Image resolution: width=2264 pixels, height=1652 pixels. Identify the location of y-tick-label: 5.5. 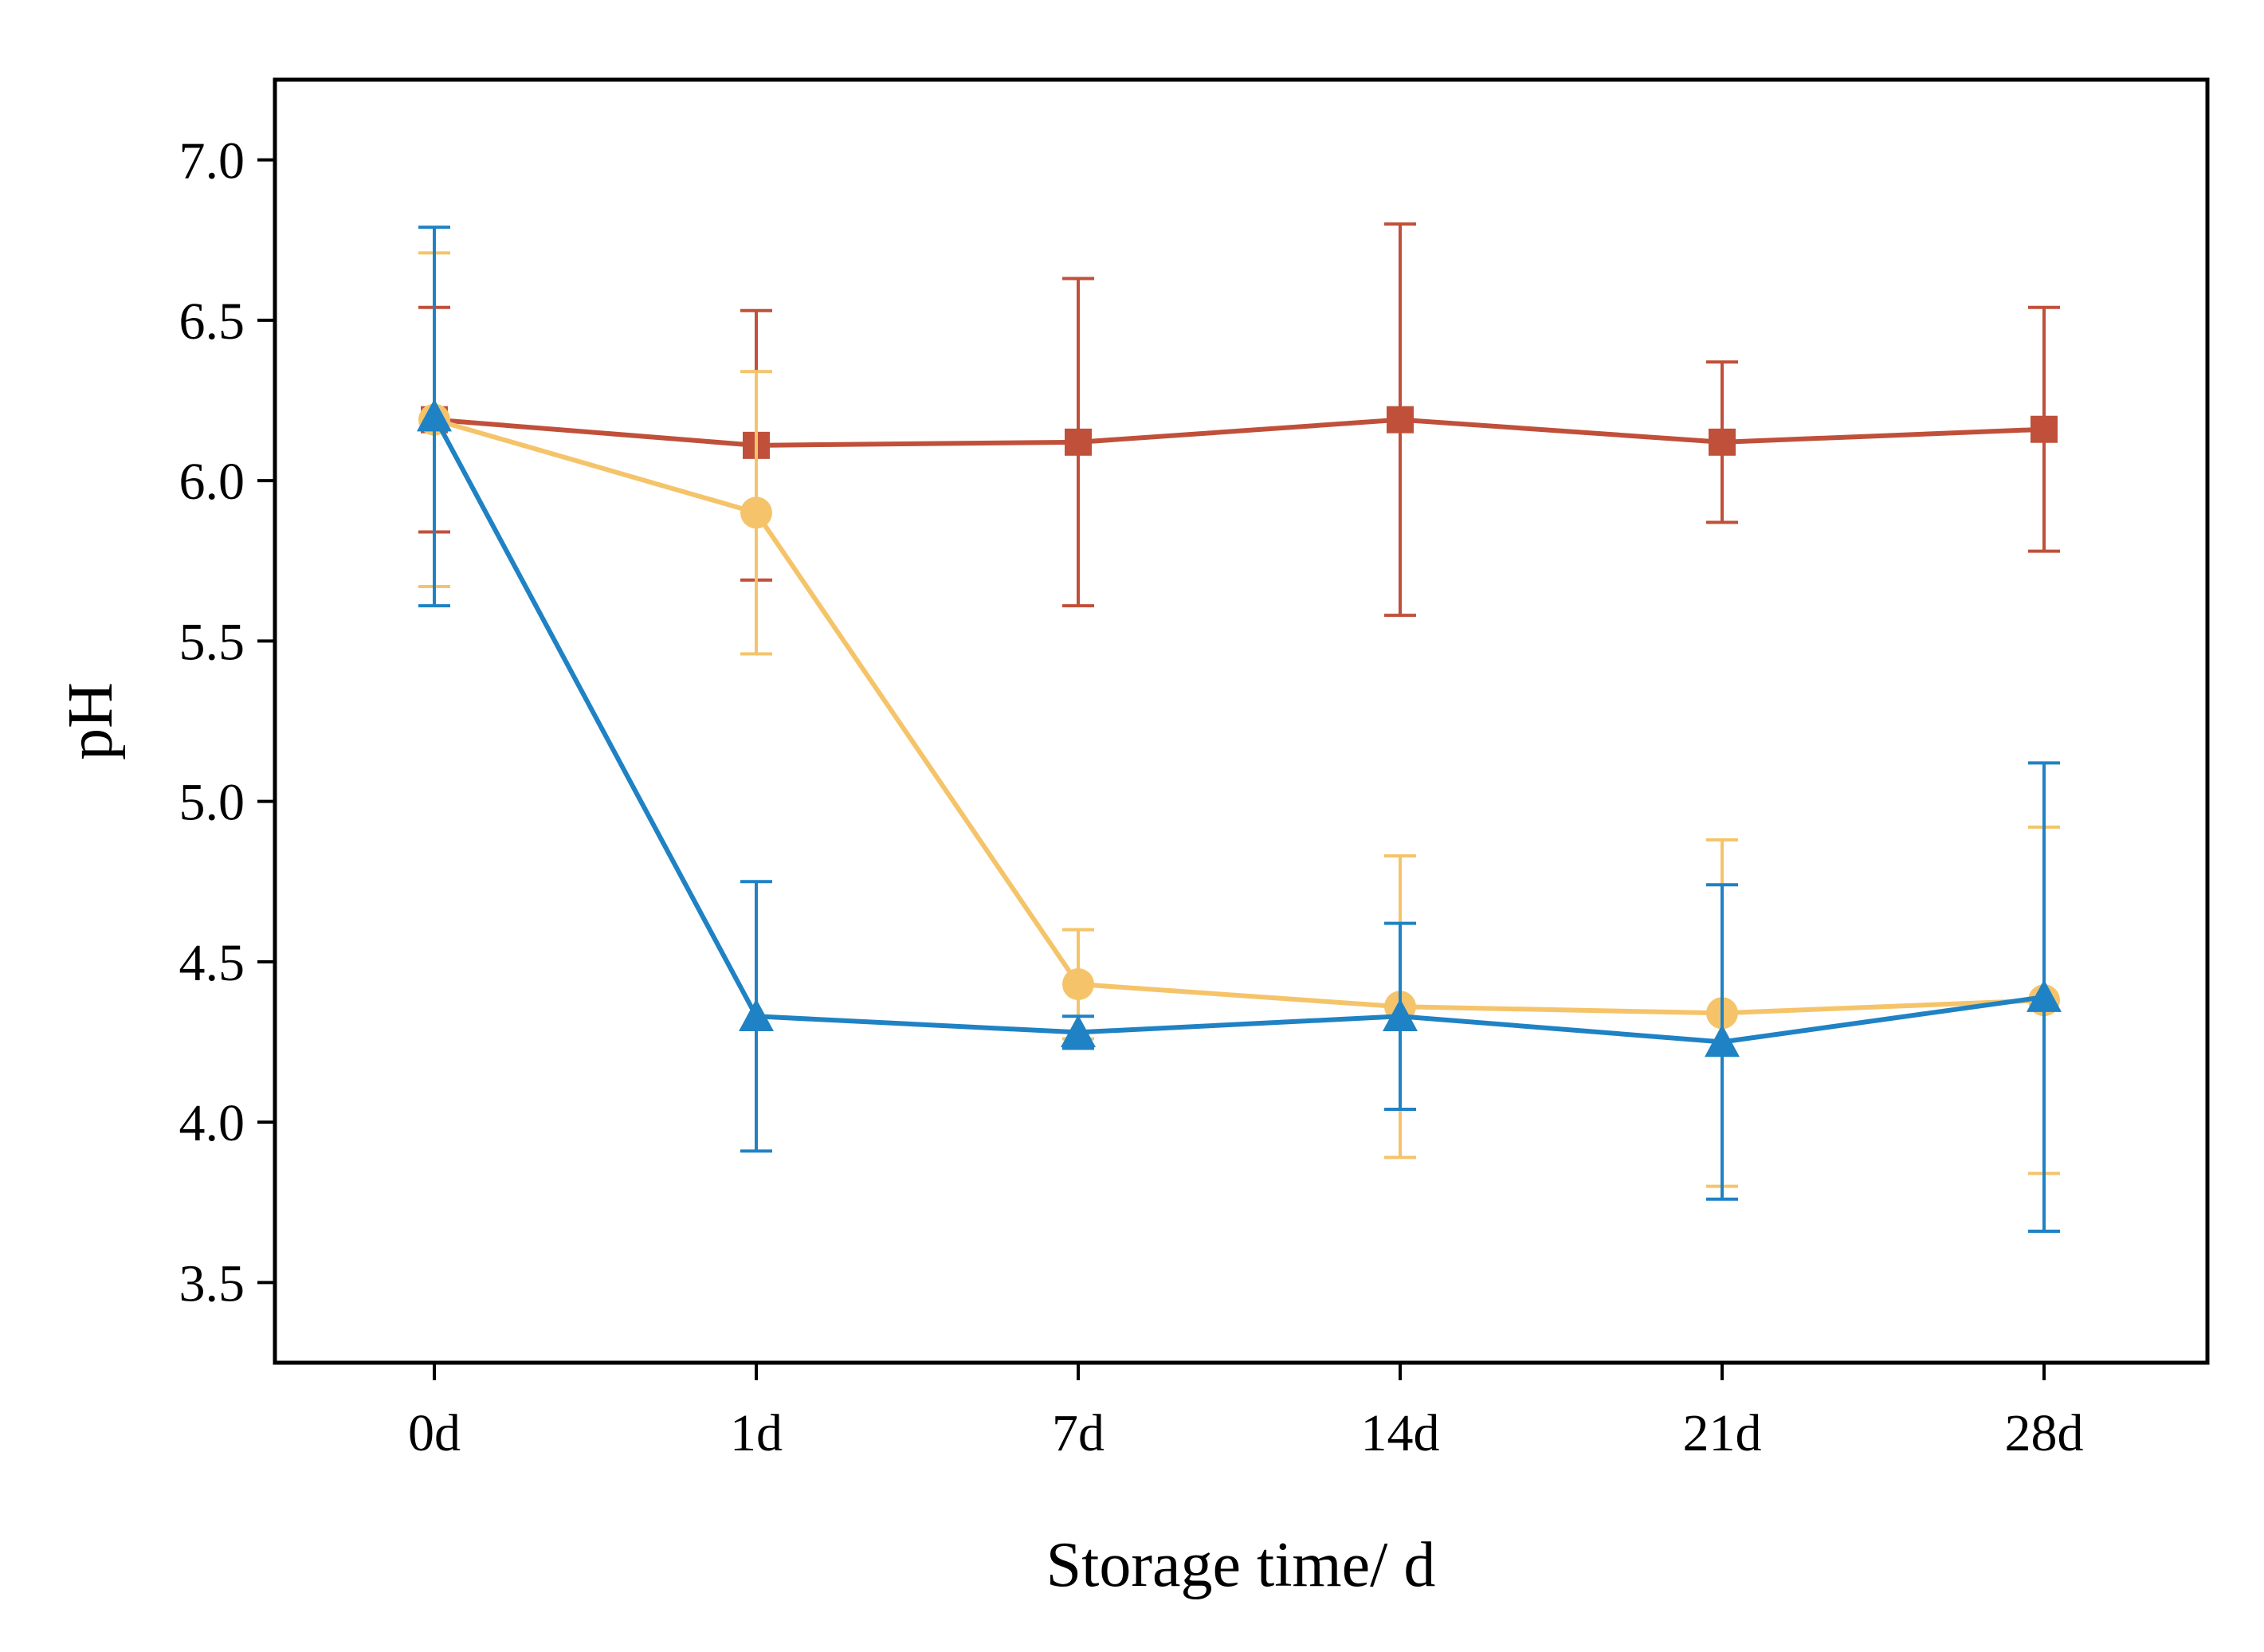
(212, 642).